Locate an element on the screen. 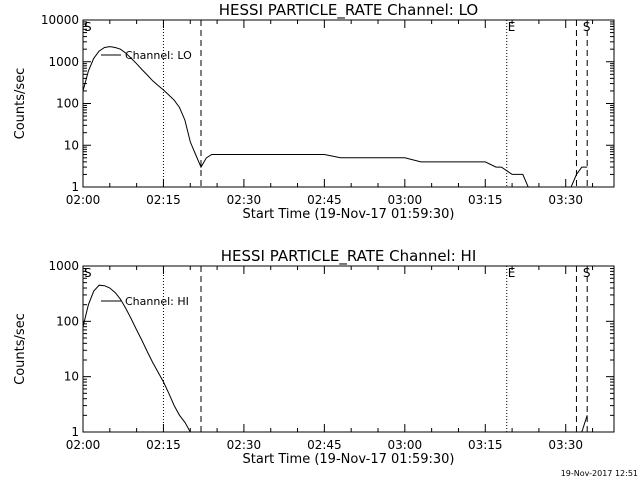 The height and width of the screenshot is (480, 640). legend-entry: Channel: HI is located at coordinates (157, 301).